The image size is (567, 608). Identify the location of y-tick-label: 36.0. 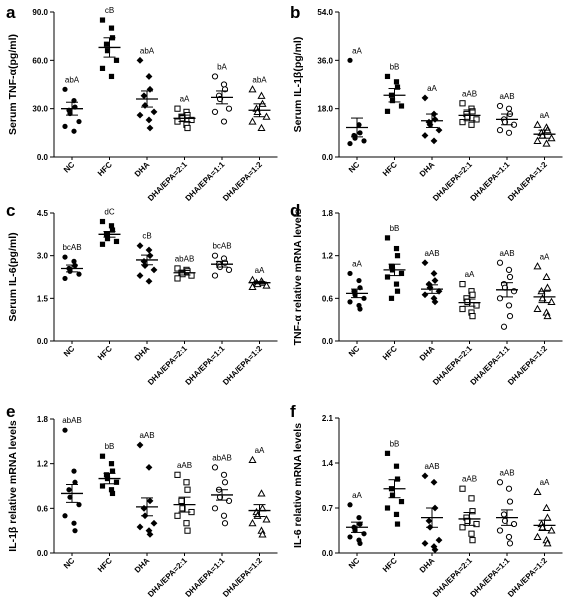
(325, 60).